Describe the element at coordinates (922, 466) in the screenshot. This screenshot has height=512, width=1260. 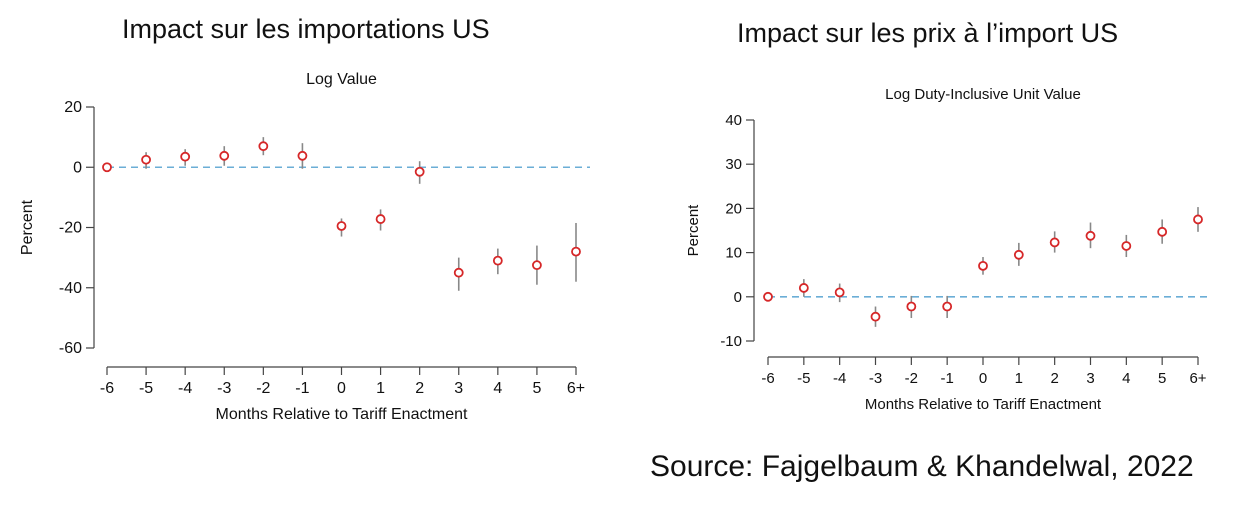
I see `source-citation: Source: Fajgelbaum & Khandelwal, 2022` at that location.